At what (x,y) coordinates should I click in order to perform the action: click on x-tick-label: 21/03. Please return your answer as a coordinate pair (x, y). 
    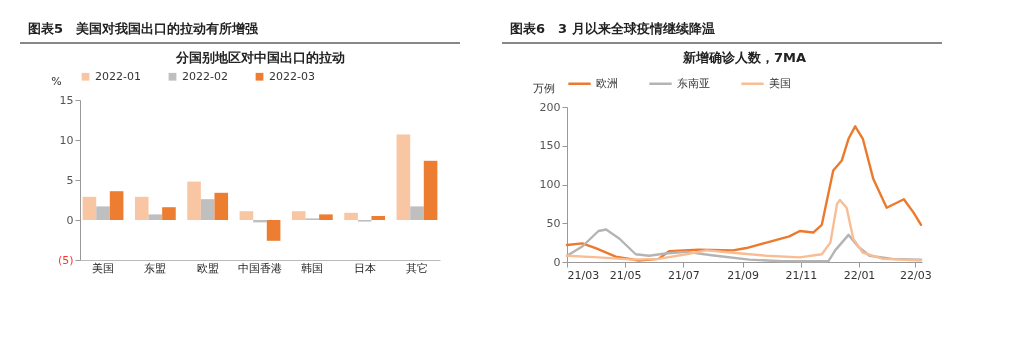
    Looking at the image, I should click on (583, 275).